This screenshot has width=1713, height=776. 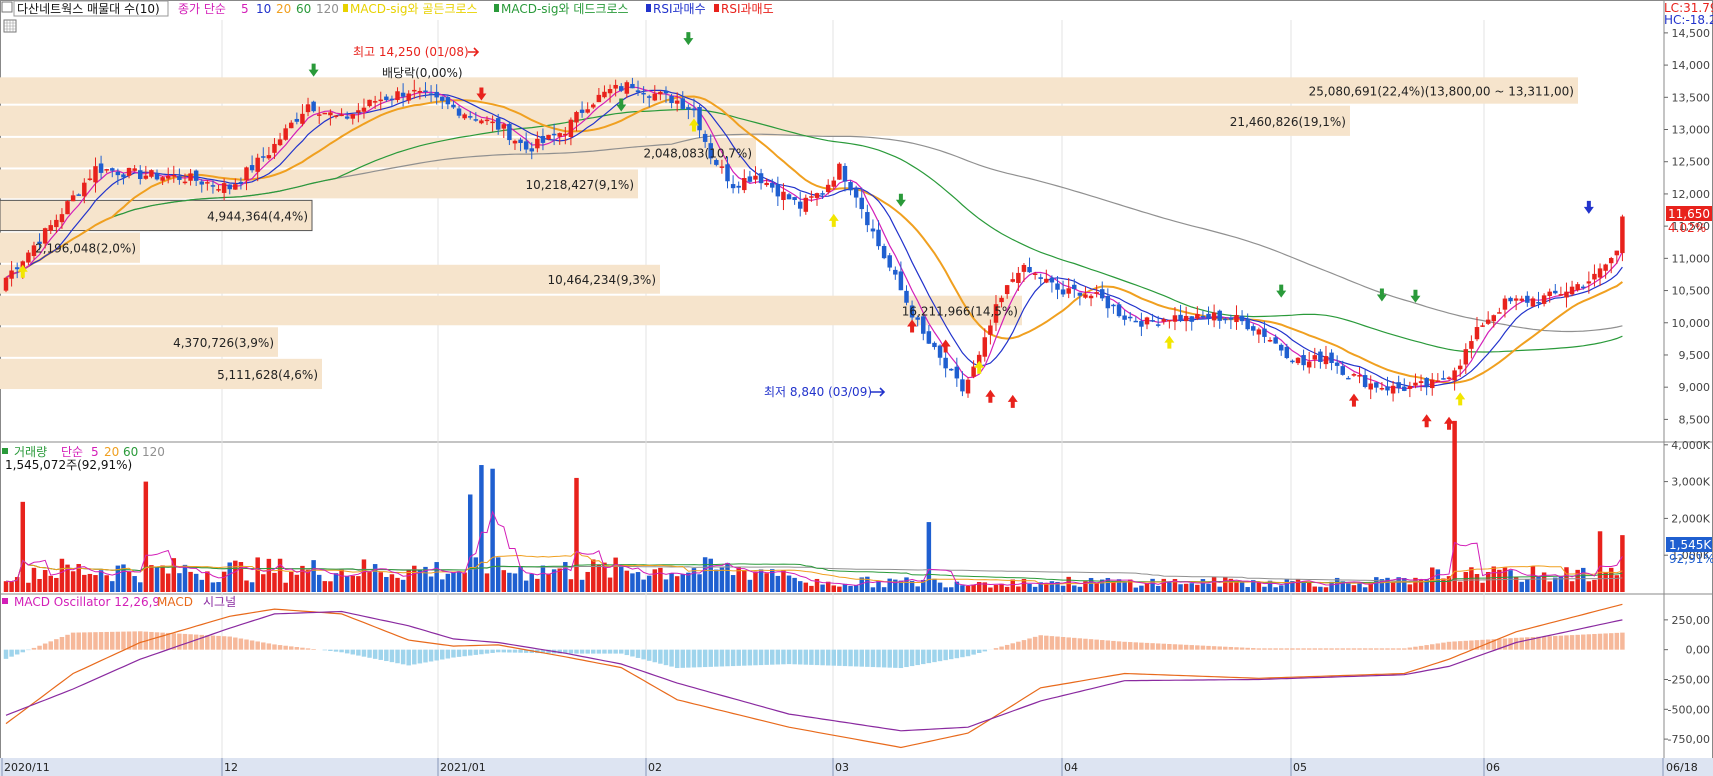 I want to click on menu-icon, so click(x=7, y=7).